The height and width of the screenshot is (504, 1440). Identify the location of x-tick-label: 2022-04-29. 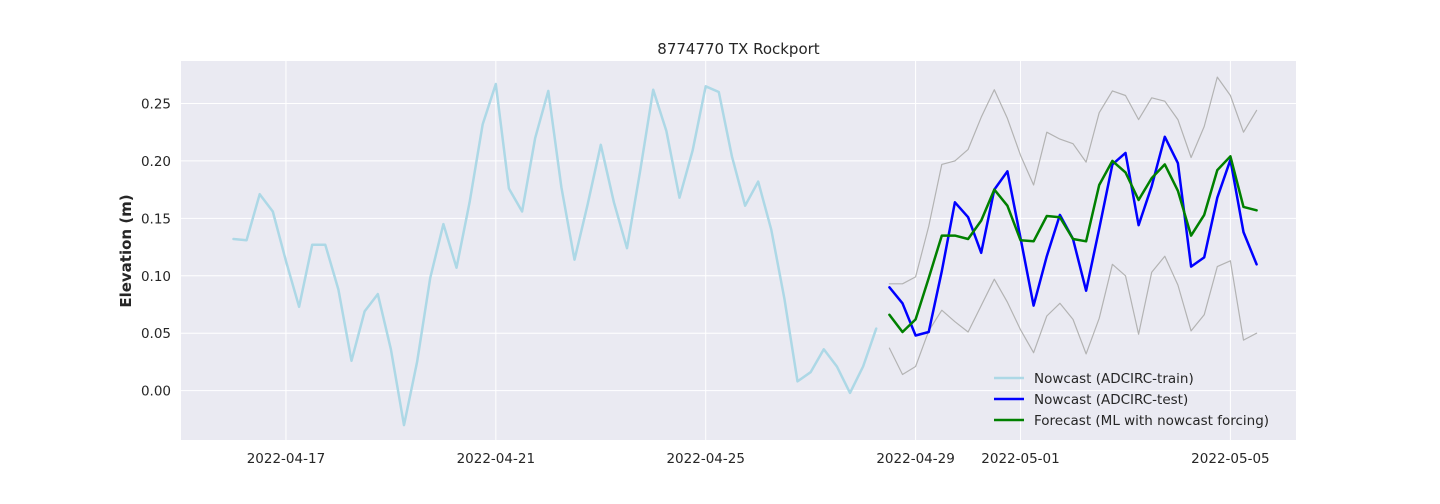
(915, 459).